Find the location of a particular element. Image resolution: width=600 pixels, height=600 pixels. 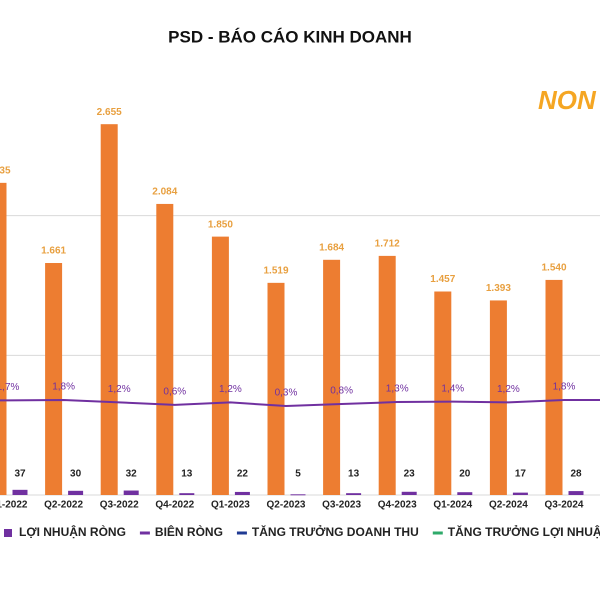

value-label: 2.235 is located at coordinates (5, 170).